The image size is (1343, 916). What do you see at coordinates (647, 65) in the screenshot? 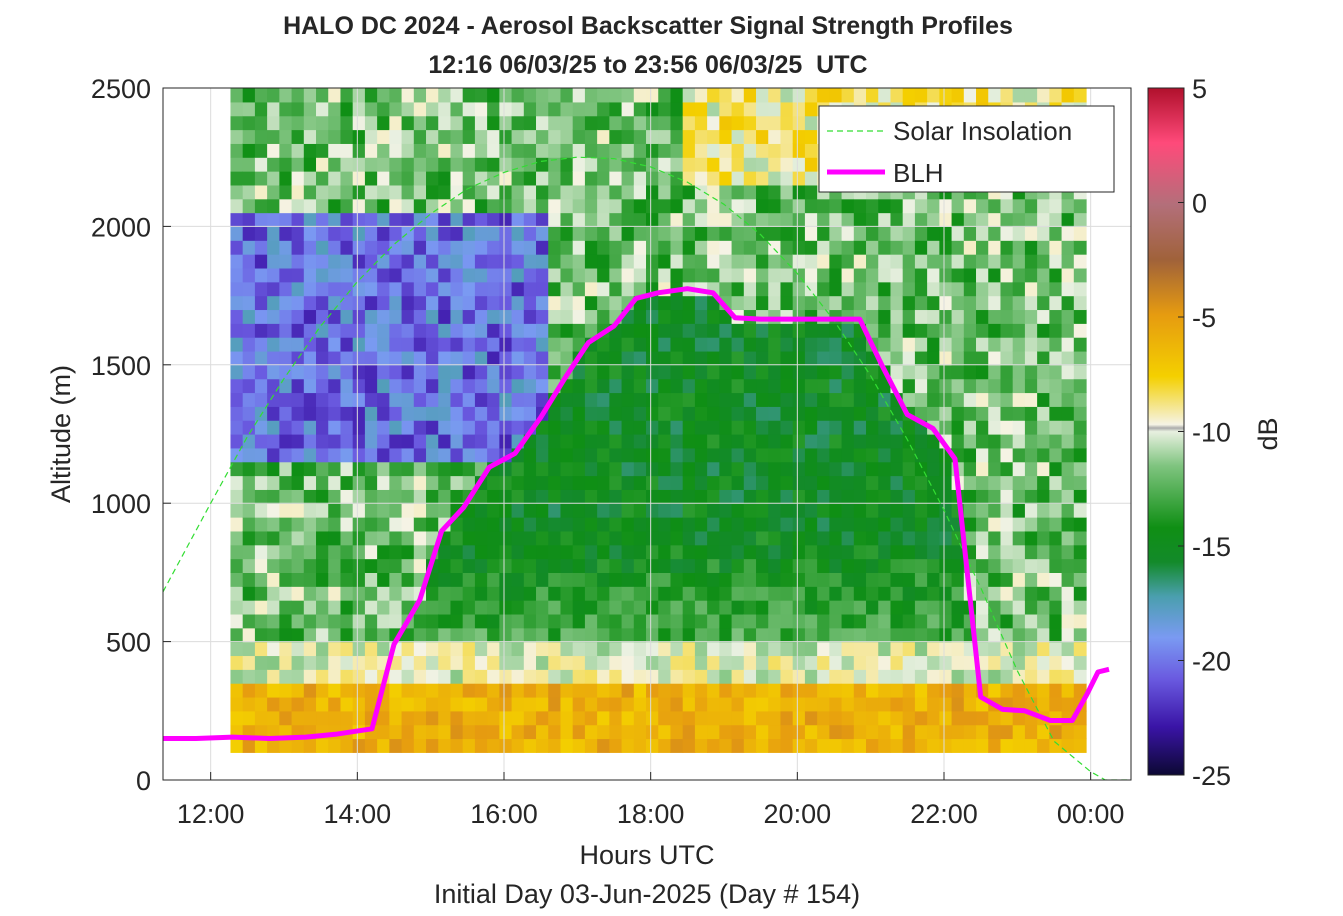
I see `chart-subtitle: 12:16 06/03/25 to 23:56 06/03/25 UTC` at bounding box center [647, 65].